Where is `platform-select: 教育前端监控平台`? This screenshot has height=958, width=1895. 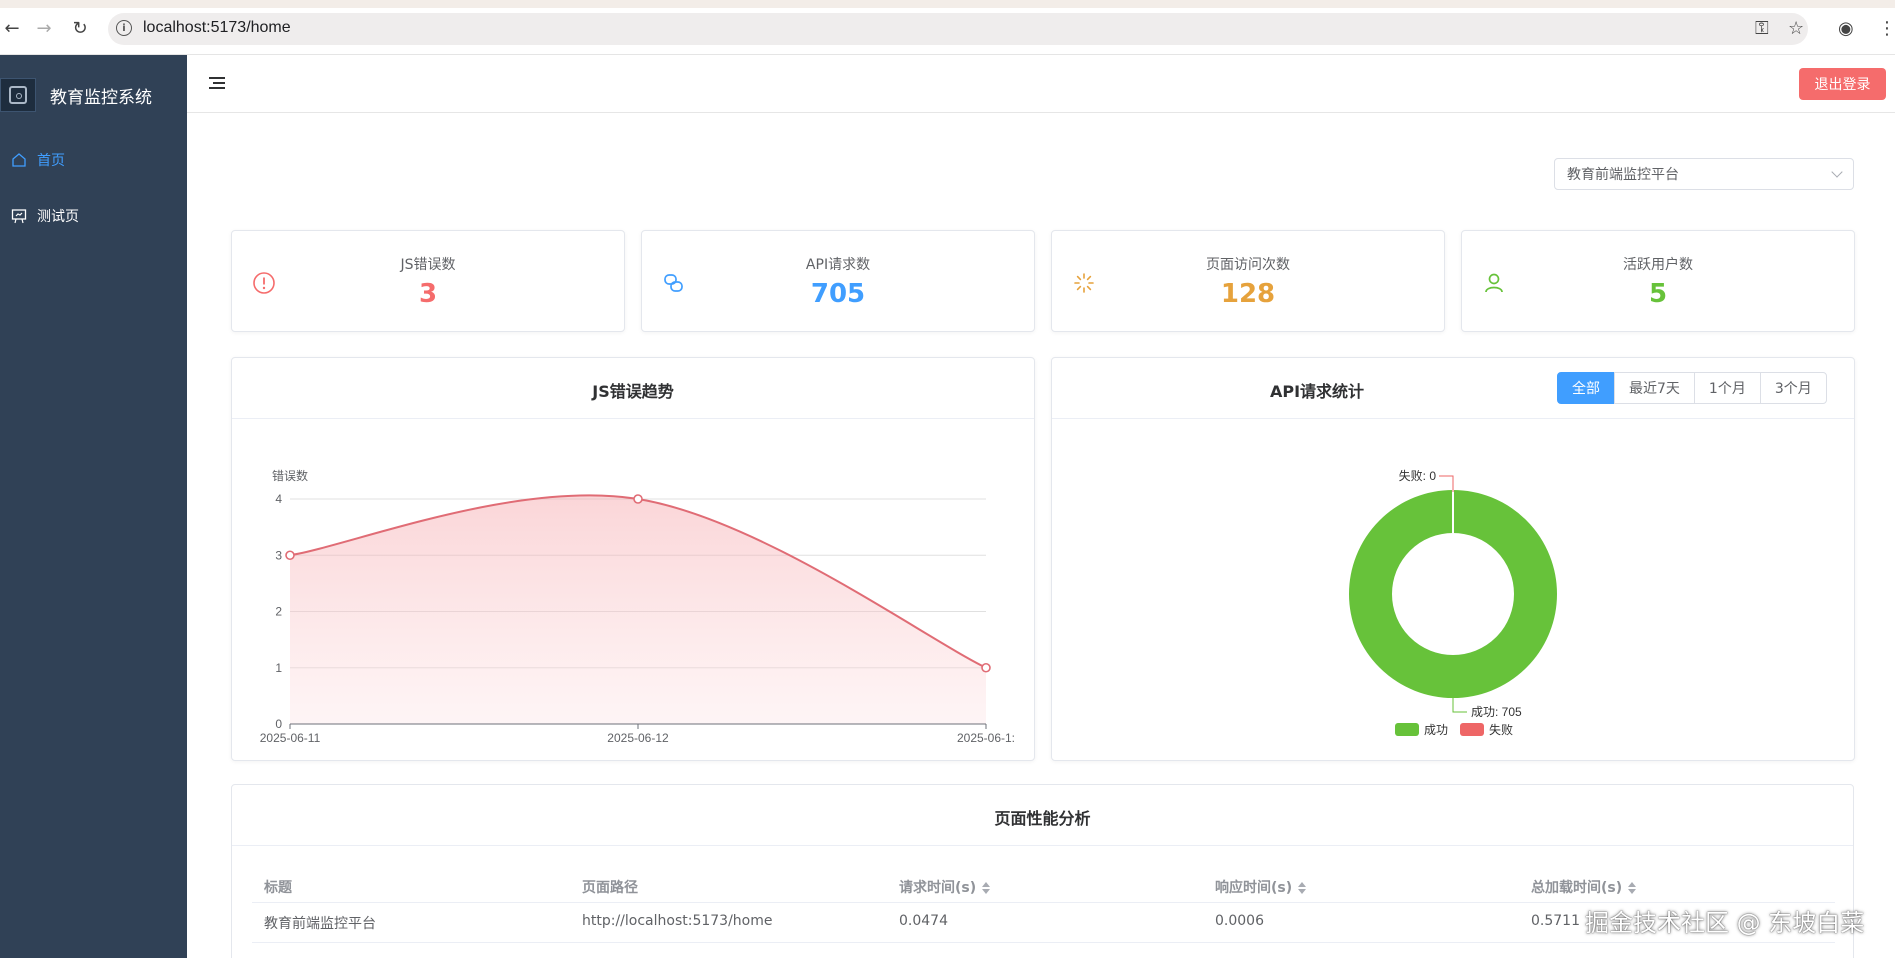 platform-select: 教育前端监控平台 is located at coordinates (1704, 174).